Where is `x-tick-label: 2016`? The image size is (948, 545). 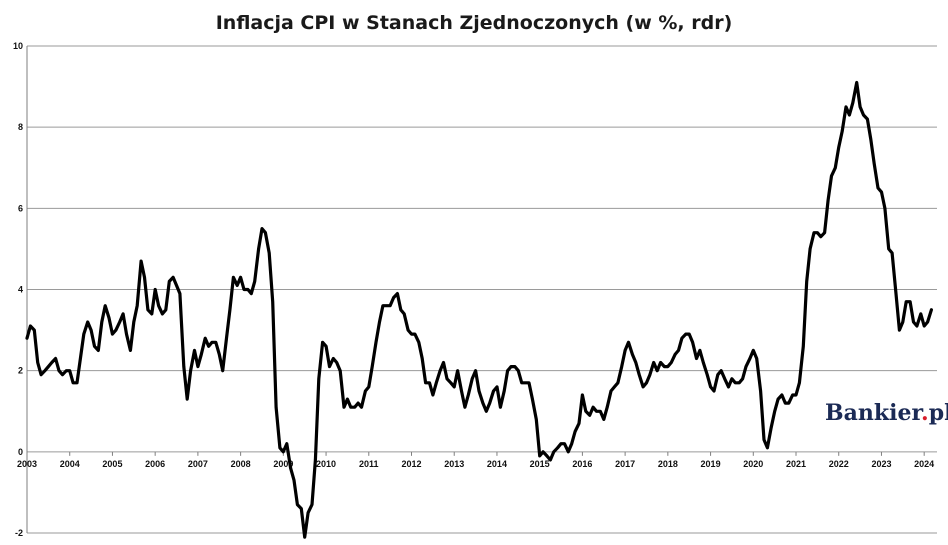 x-tick-label: 2016 is located at coordinates (582, 464).